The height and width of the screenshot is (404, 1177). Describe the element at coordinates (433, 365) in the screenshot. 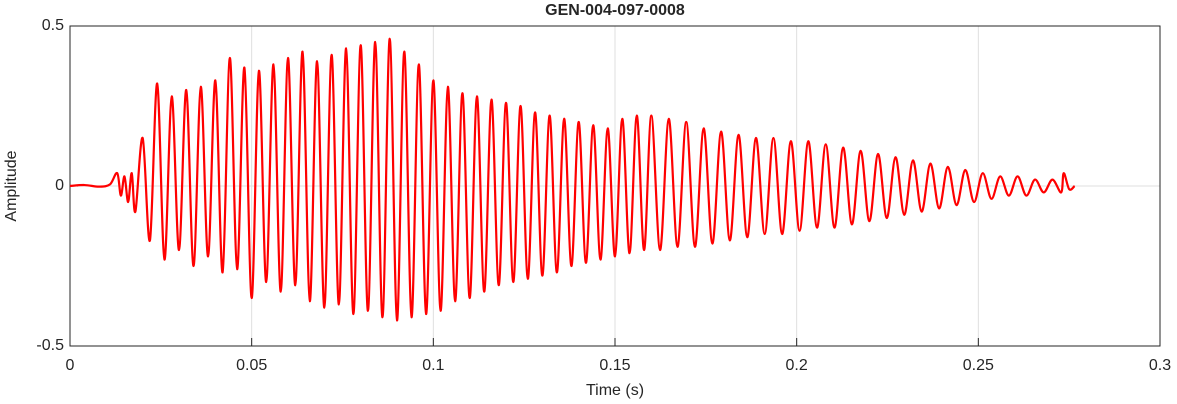

I see `x-tick-label: 0.1` at that location.